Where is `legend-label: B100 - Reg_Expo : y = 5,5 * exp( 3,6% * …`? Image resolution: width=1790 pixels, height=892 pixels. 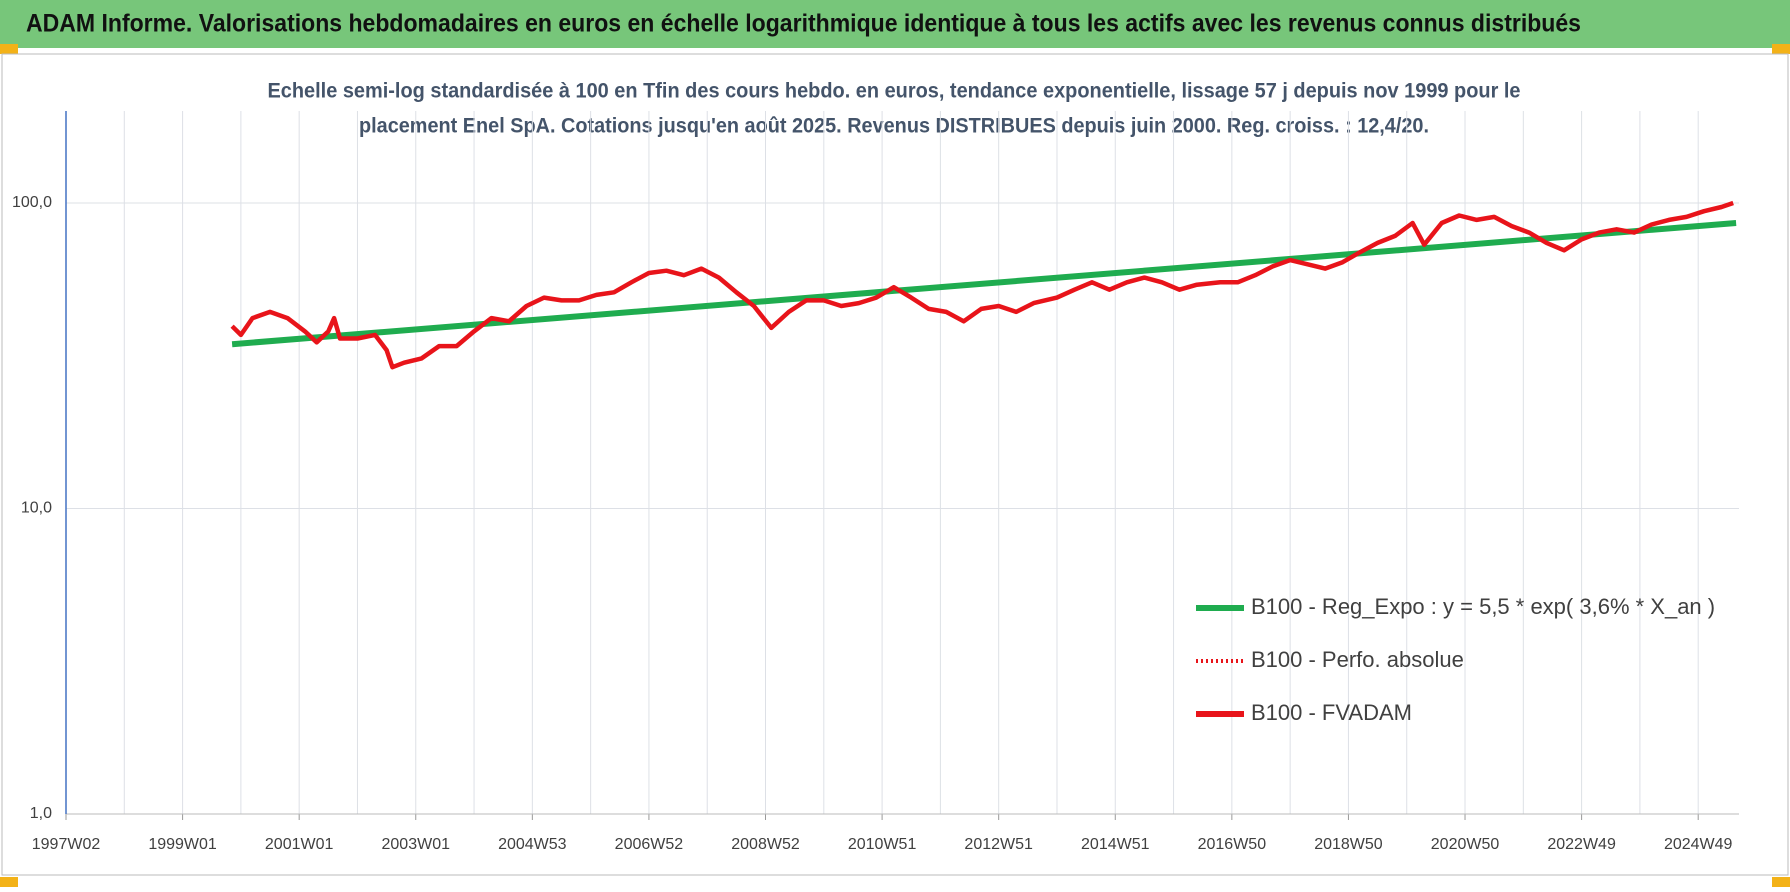
legend-label: B100 - Reg_Expo : y = 5,5 * exp( 3,6% * … is located at coordinates (1483, 606).